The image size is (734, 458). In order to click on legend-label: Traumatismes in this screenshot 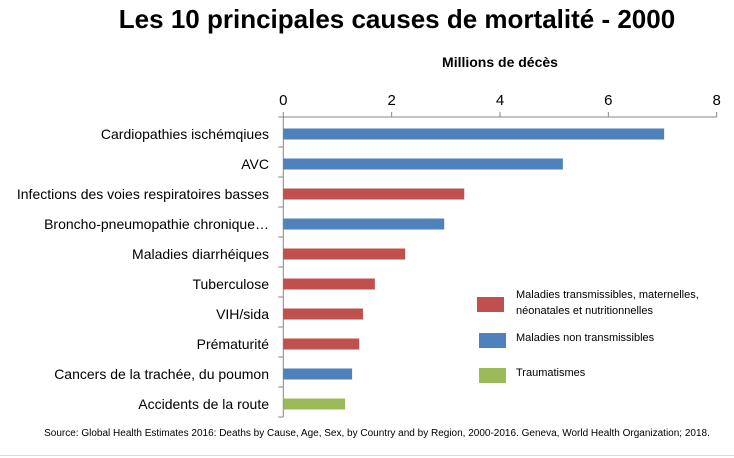, I will do `click(551, 373)`.